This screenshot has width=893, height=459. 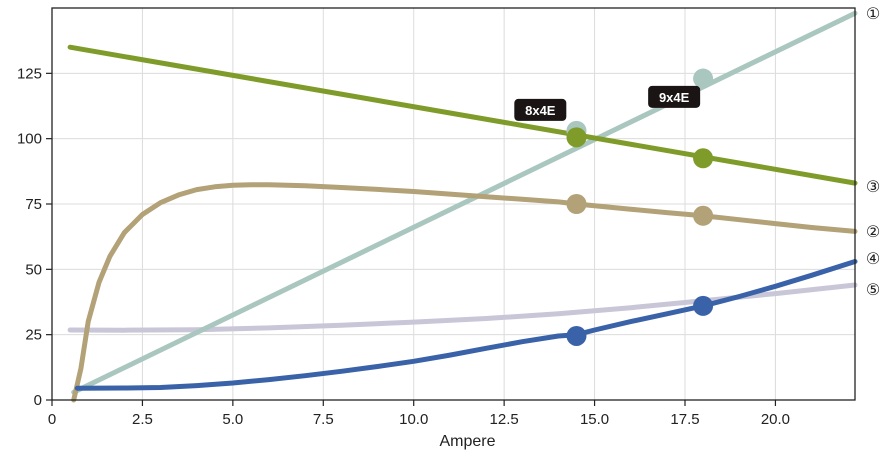 I want to click on y-tick-label: 0, so click(x=38, y=400).